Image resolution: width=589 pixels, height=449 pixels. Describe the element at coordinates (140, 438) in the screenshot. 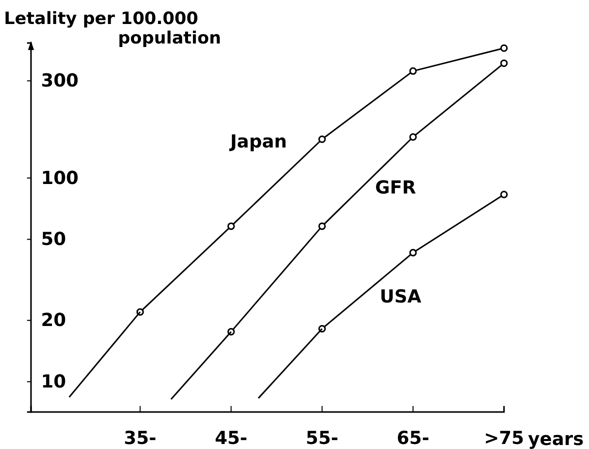

I see `x-tick-label: 35-` at that location.